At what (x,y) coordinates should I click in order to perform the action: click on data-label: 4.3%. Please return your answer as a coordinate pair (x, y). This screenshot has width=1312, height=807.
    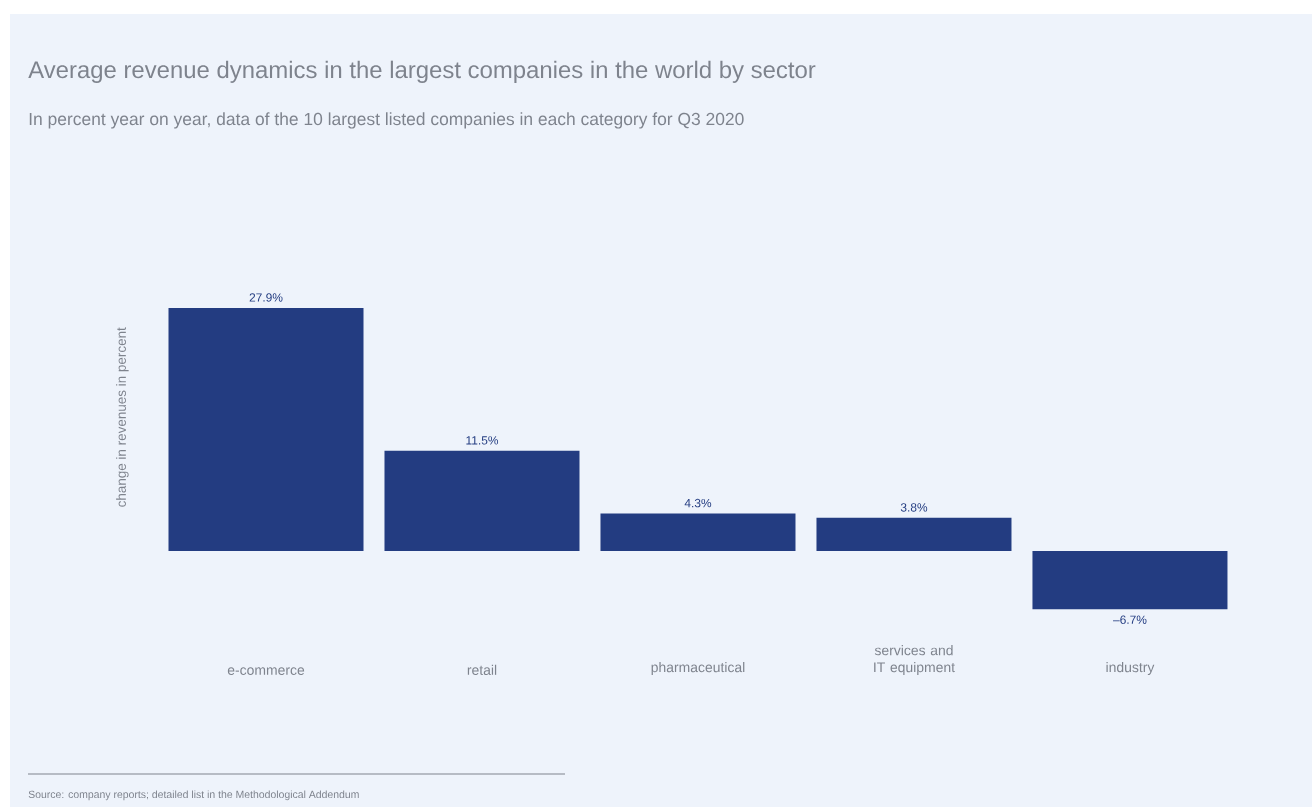
    Looking at the image, I should click on (698, 503).